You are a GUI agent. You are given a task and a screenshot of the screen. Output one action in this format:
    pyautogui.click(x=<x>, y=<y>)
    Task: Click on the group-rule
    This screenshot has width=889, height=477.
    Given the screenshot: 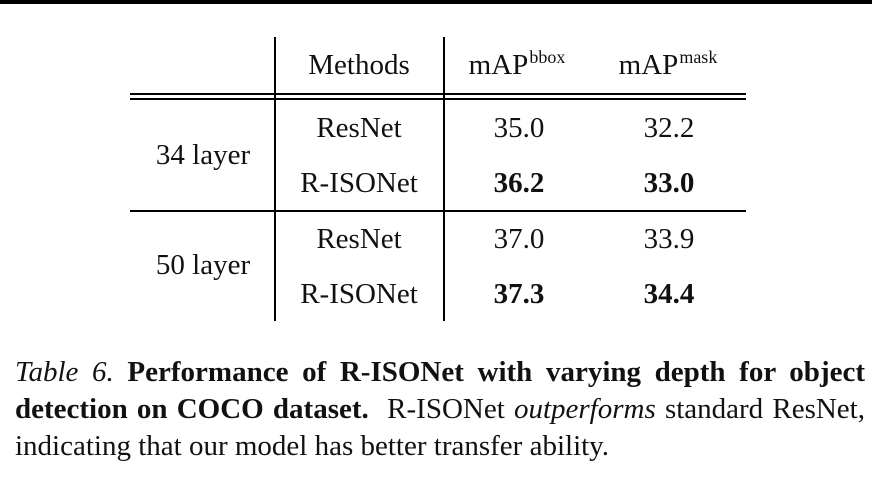 What is the action you would take?
    pyautogui.click(x=438, y=211)
    